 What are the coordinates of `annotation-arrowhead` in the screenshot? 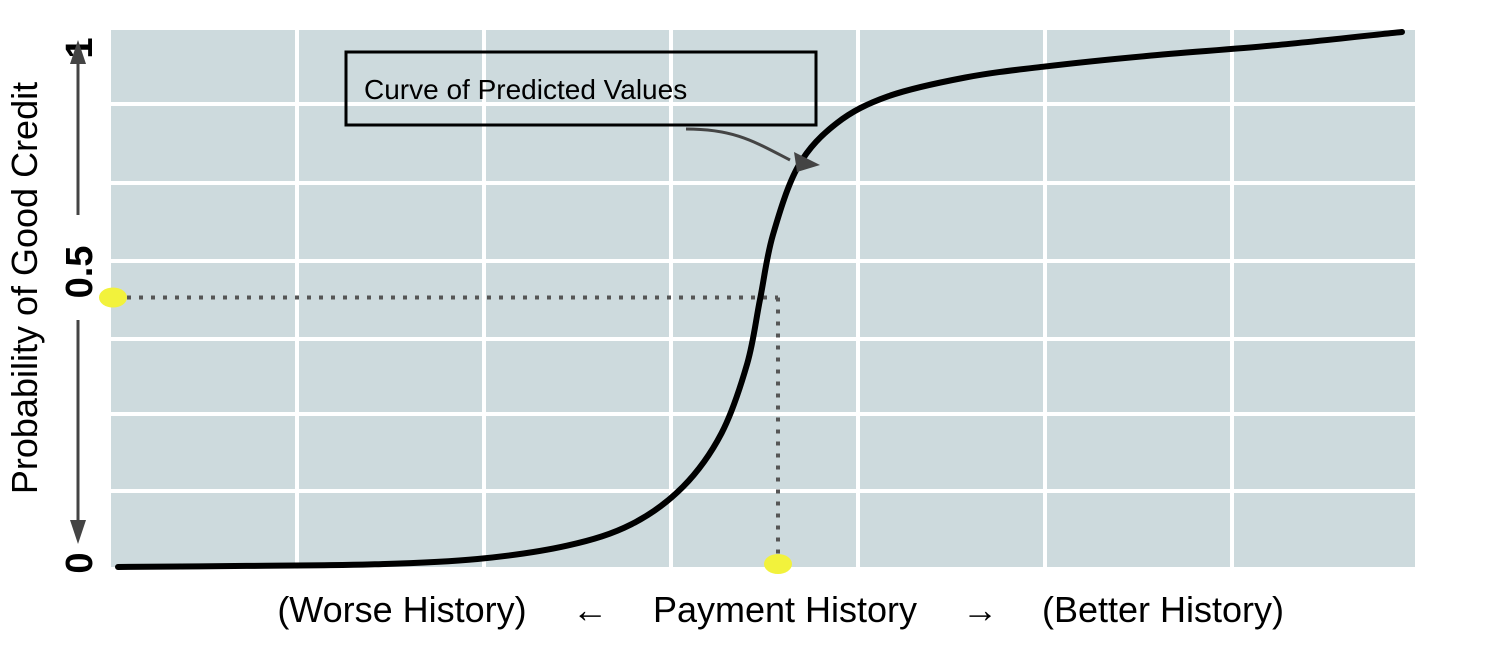 It's located at (807, 162).